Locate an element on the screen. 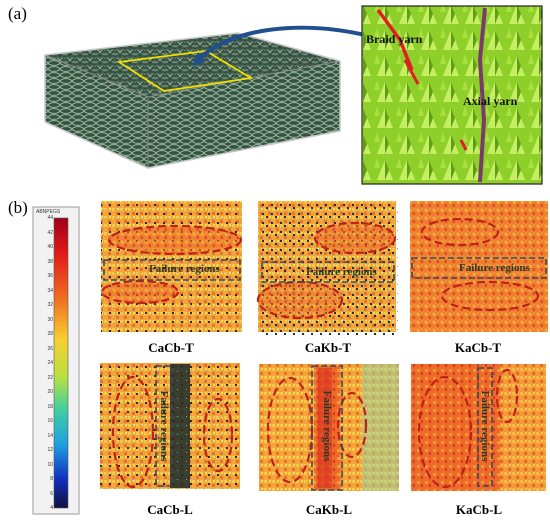 The height and width of the screenshot is (524, 550). braid-yarn-red is located at coordinates (395, 39).